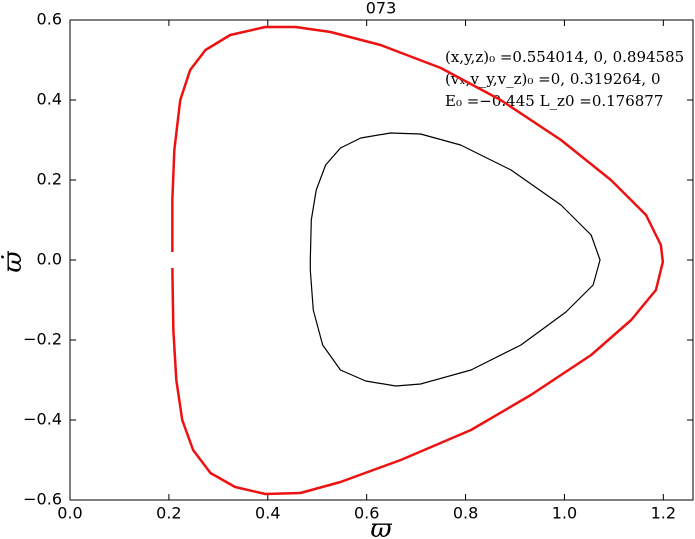  Describe the element at coordinates (381, 9) in the screenshot. I see `chart-title: 073` at that location.